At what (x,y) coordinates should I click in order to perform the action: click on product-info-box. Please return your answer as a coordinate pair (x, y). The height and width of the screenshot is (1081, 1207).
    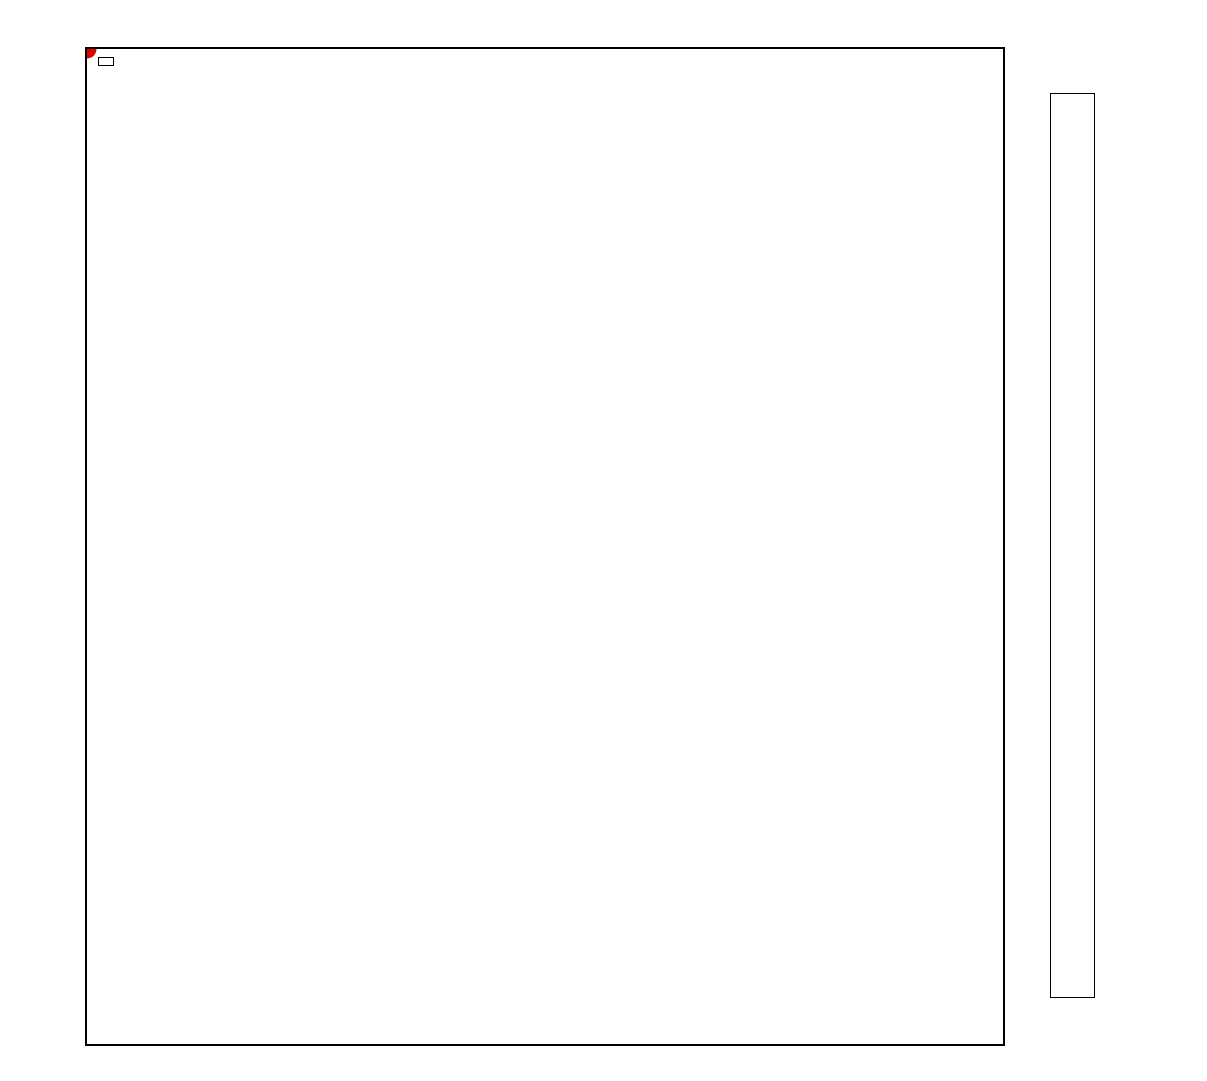
    Looking at the image, I should click on (106, 61).